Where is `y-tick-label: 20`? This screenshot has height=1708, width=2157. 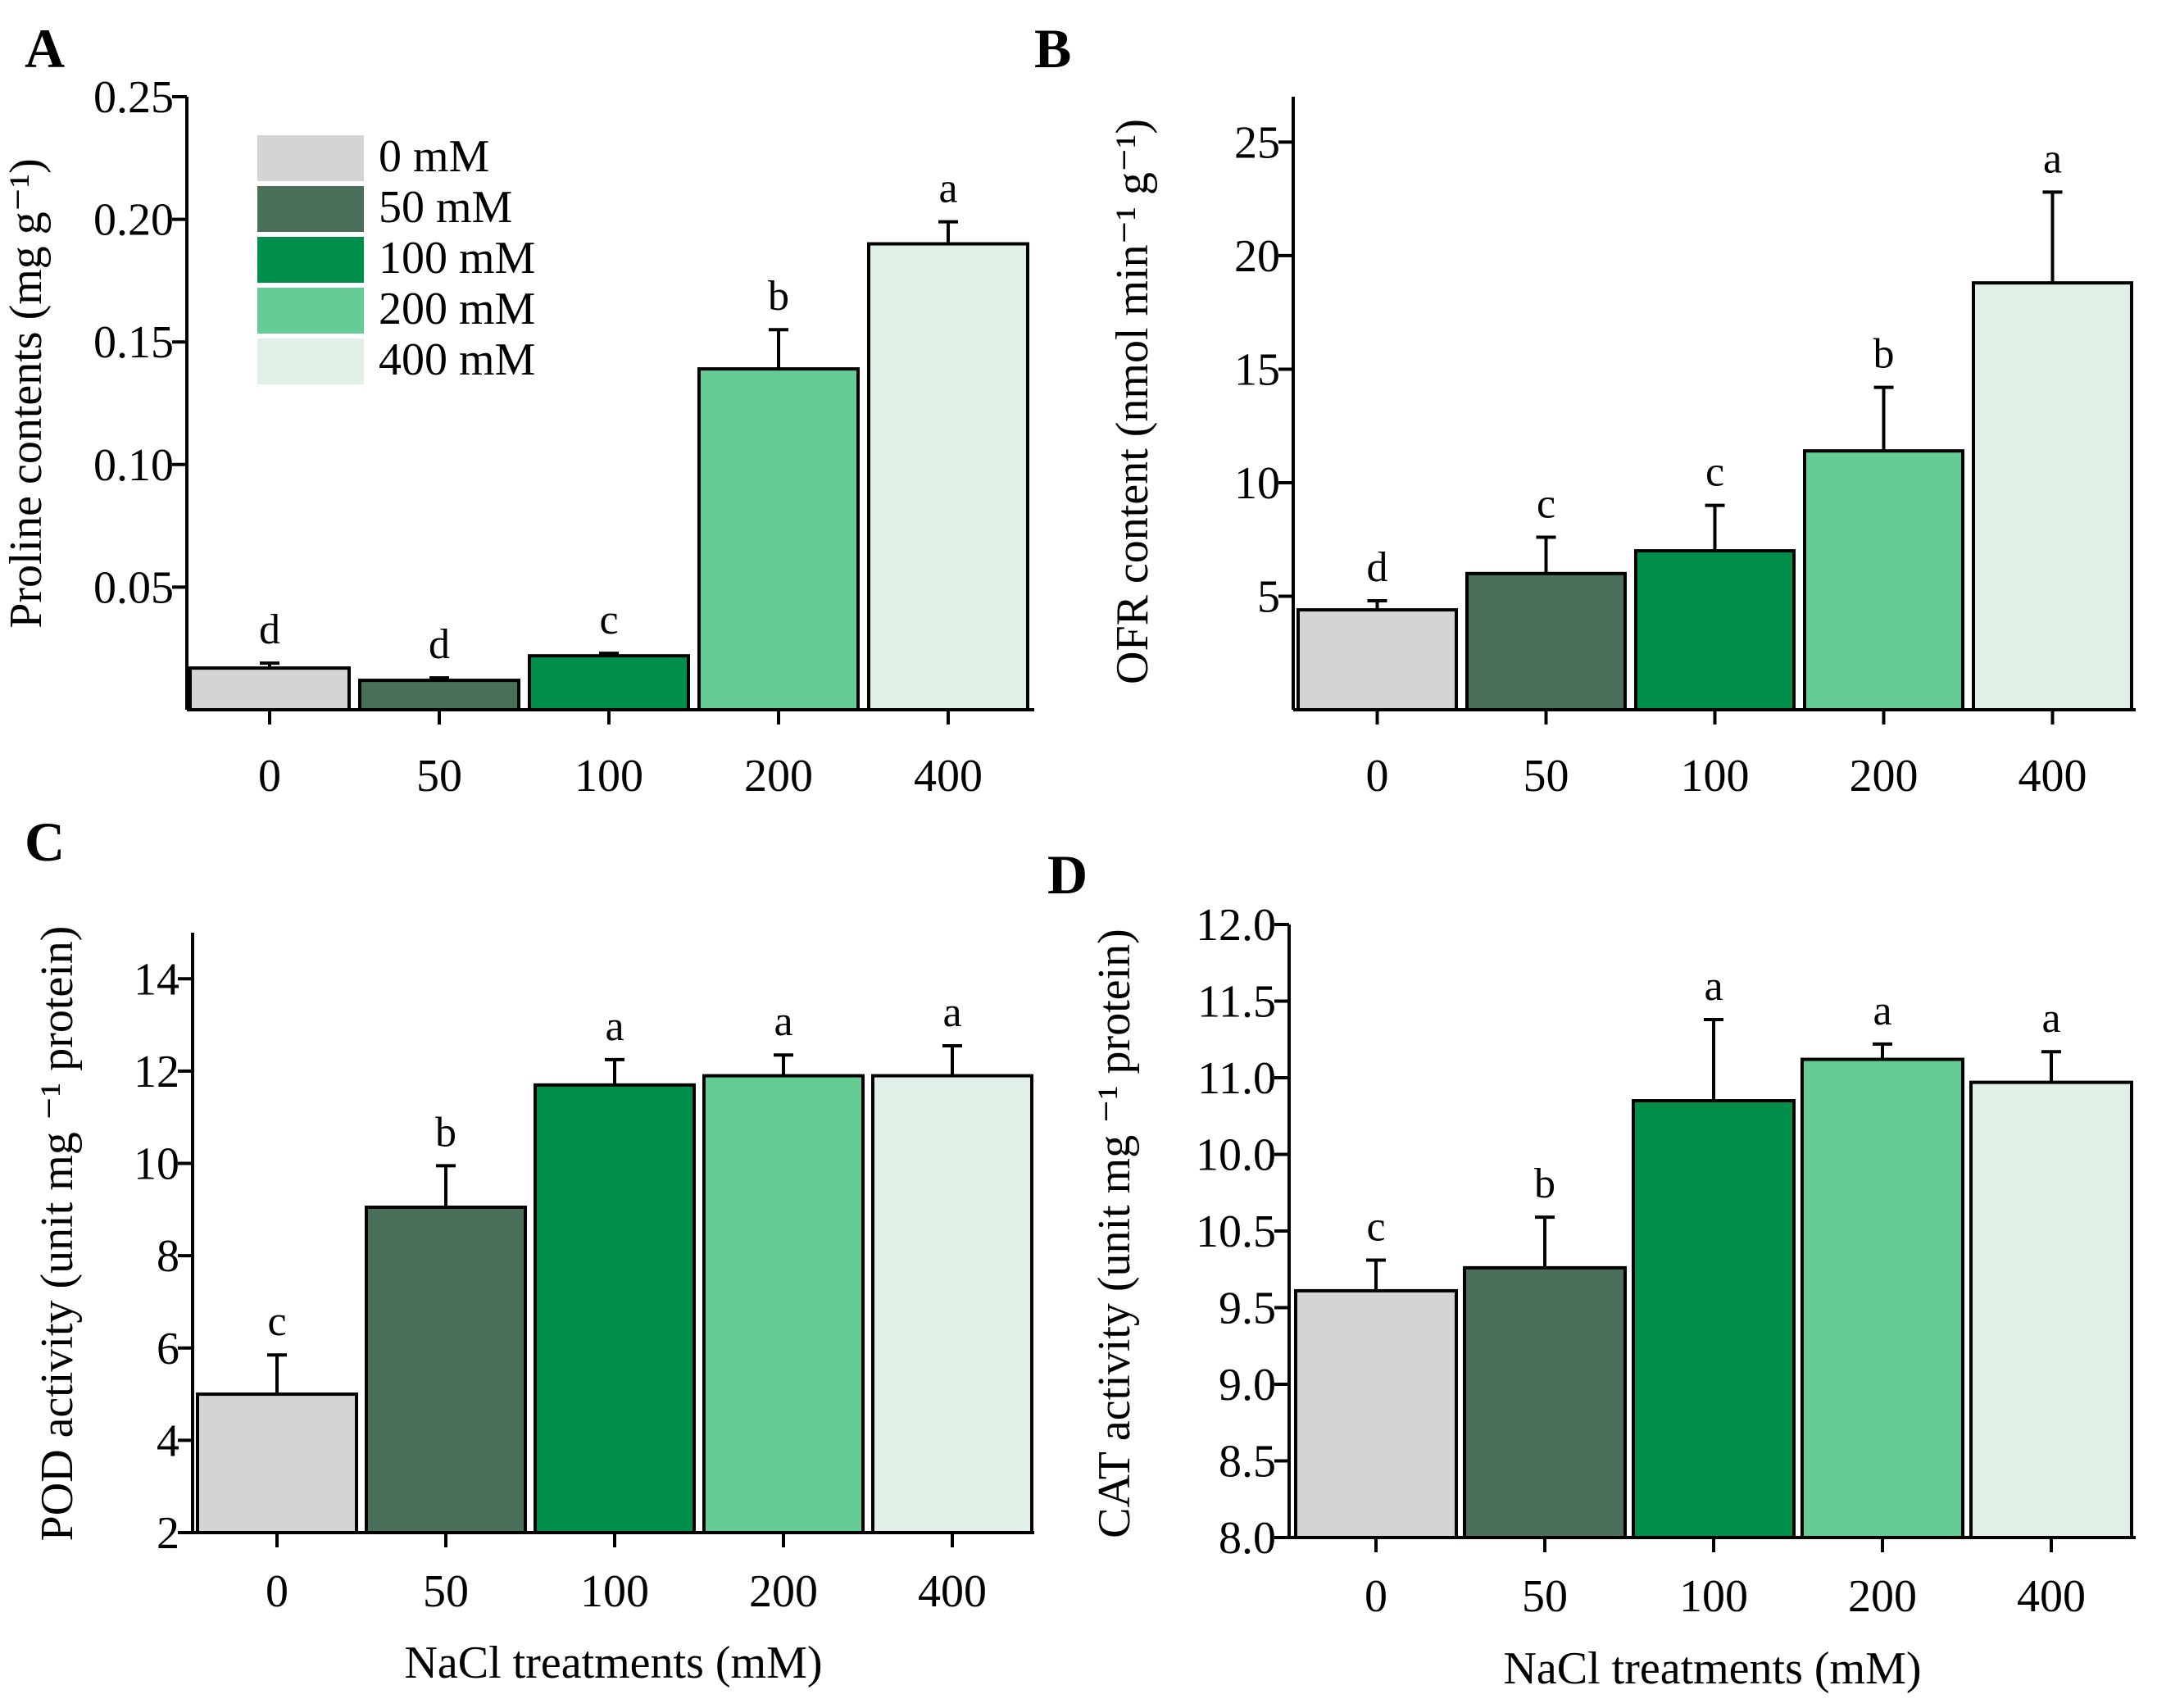 y-tick-label: 20 is located at coordinates (1257, 256).